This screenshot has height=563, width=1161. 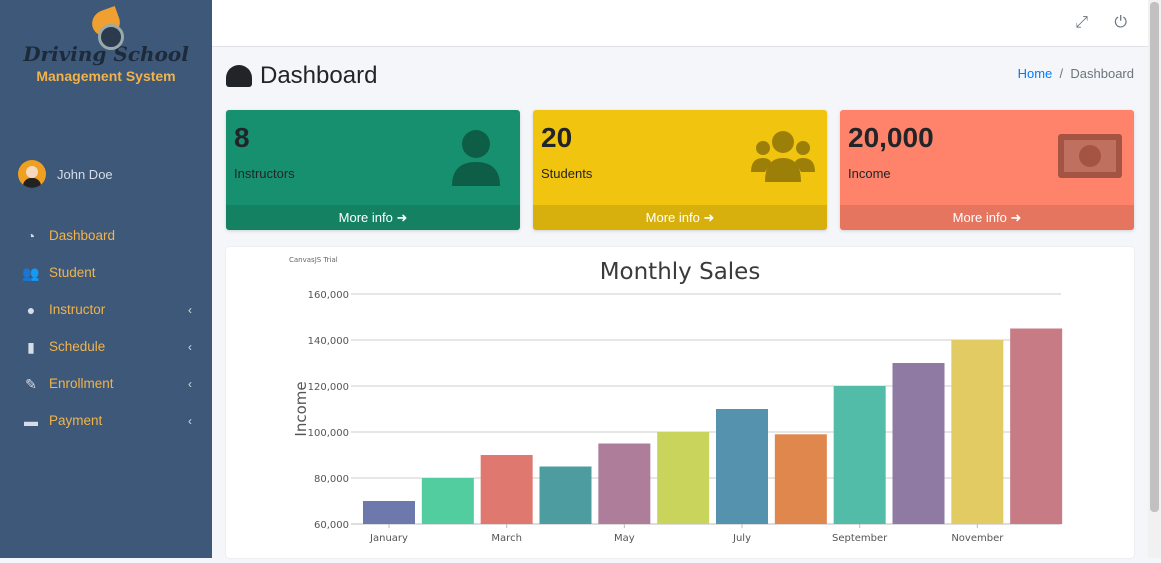 What do you see at coordinates (264, 173) in the screenshot?
I see `stat-label: Instructors` at bounding box center [264, 173].